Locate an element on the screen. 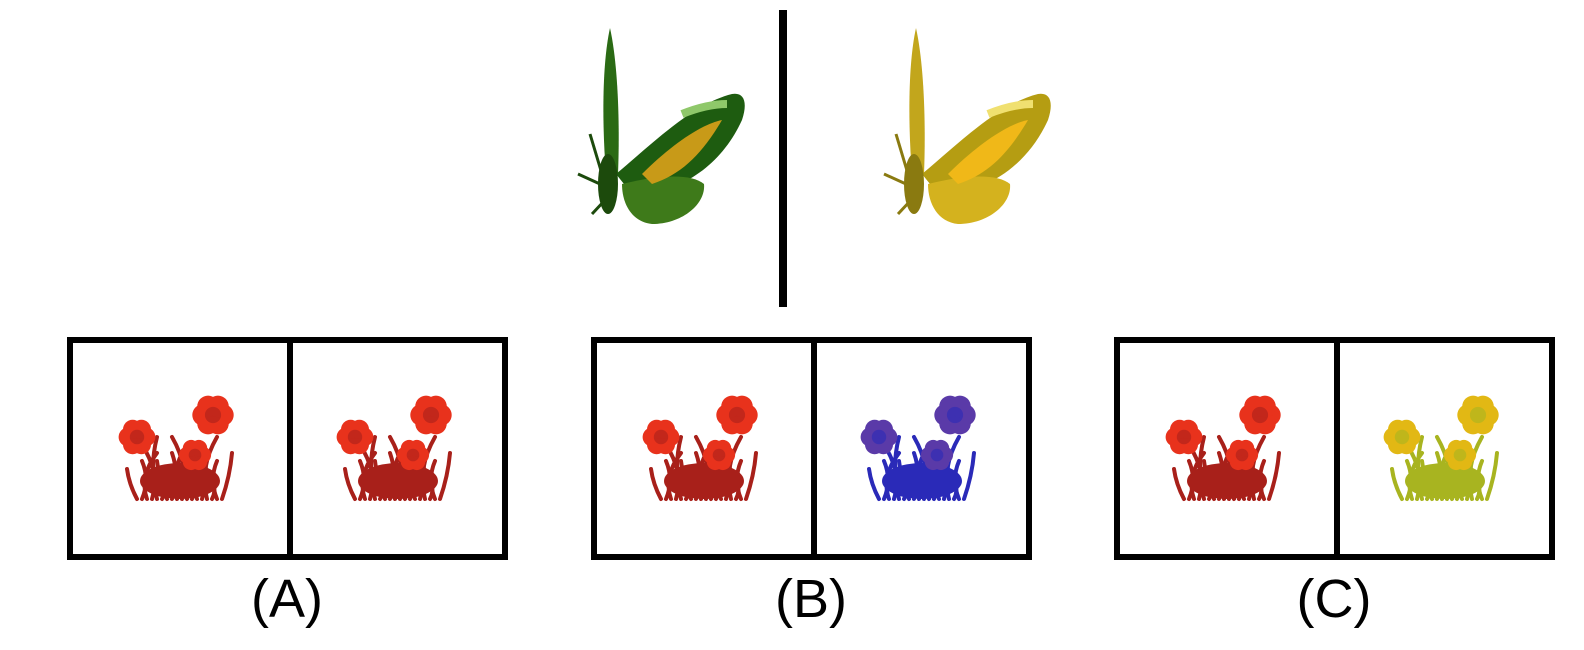 The width and height of the screenshot is (1584, 650). option-a-label: (A) is located at coordinates (287, 599).